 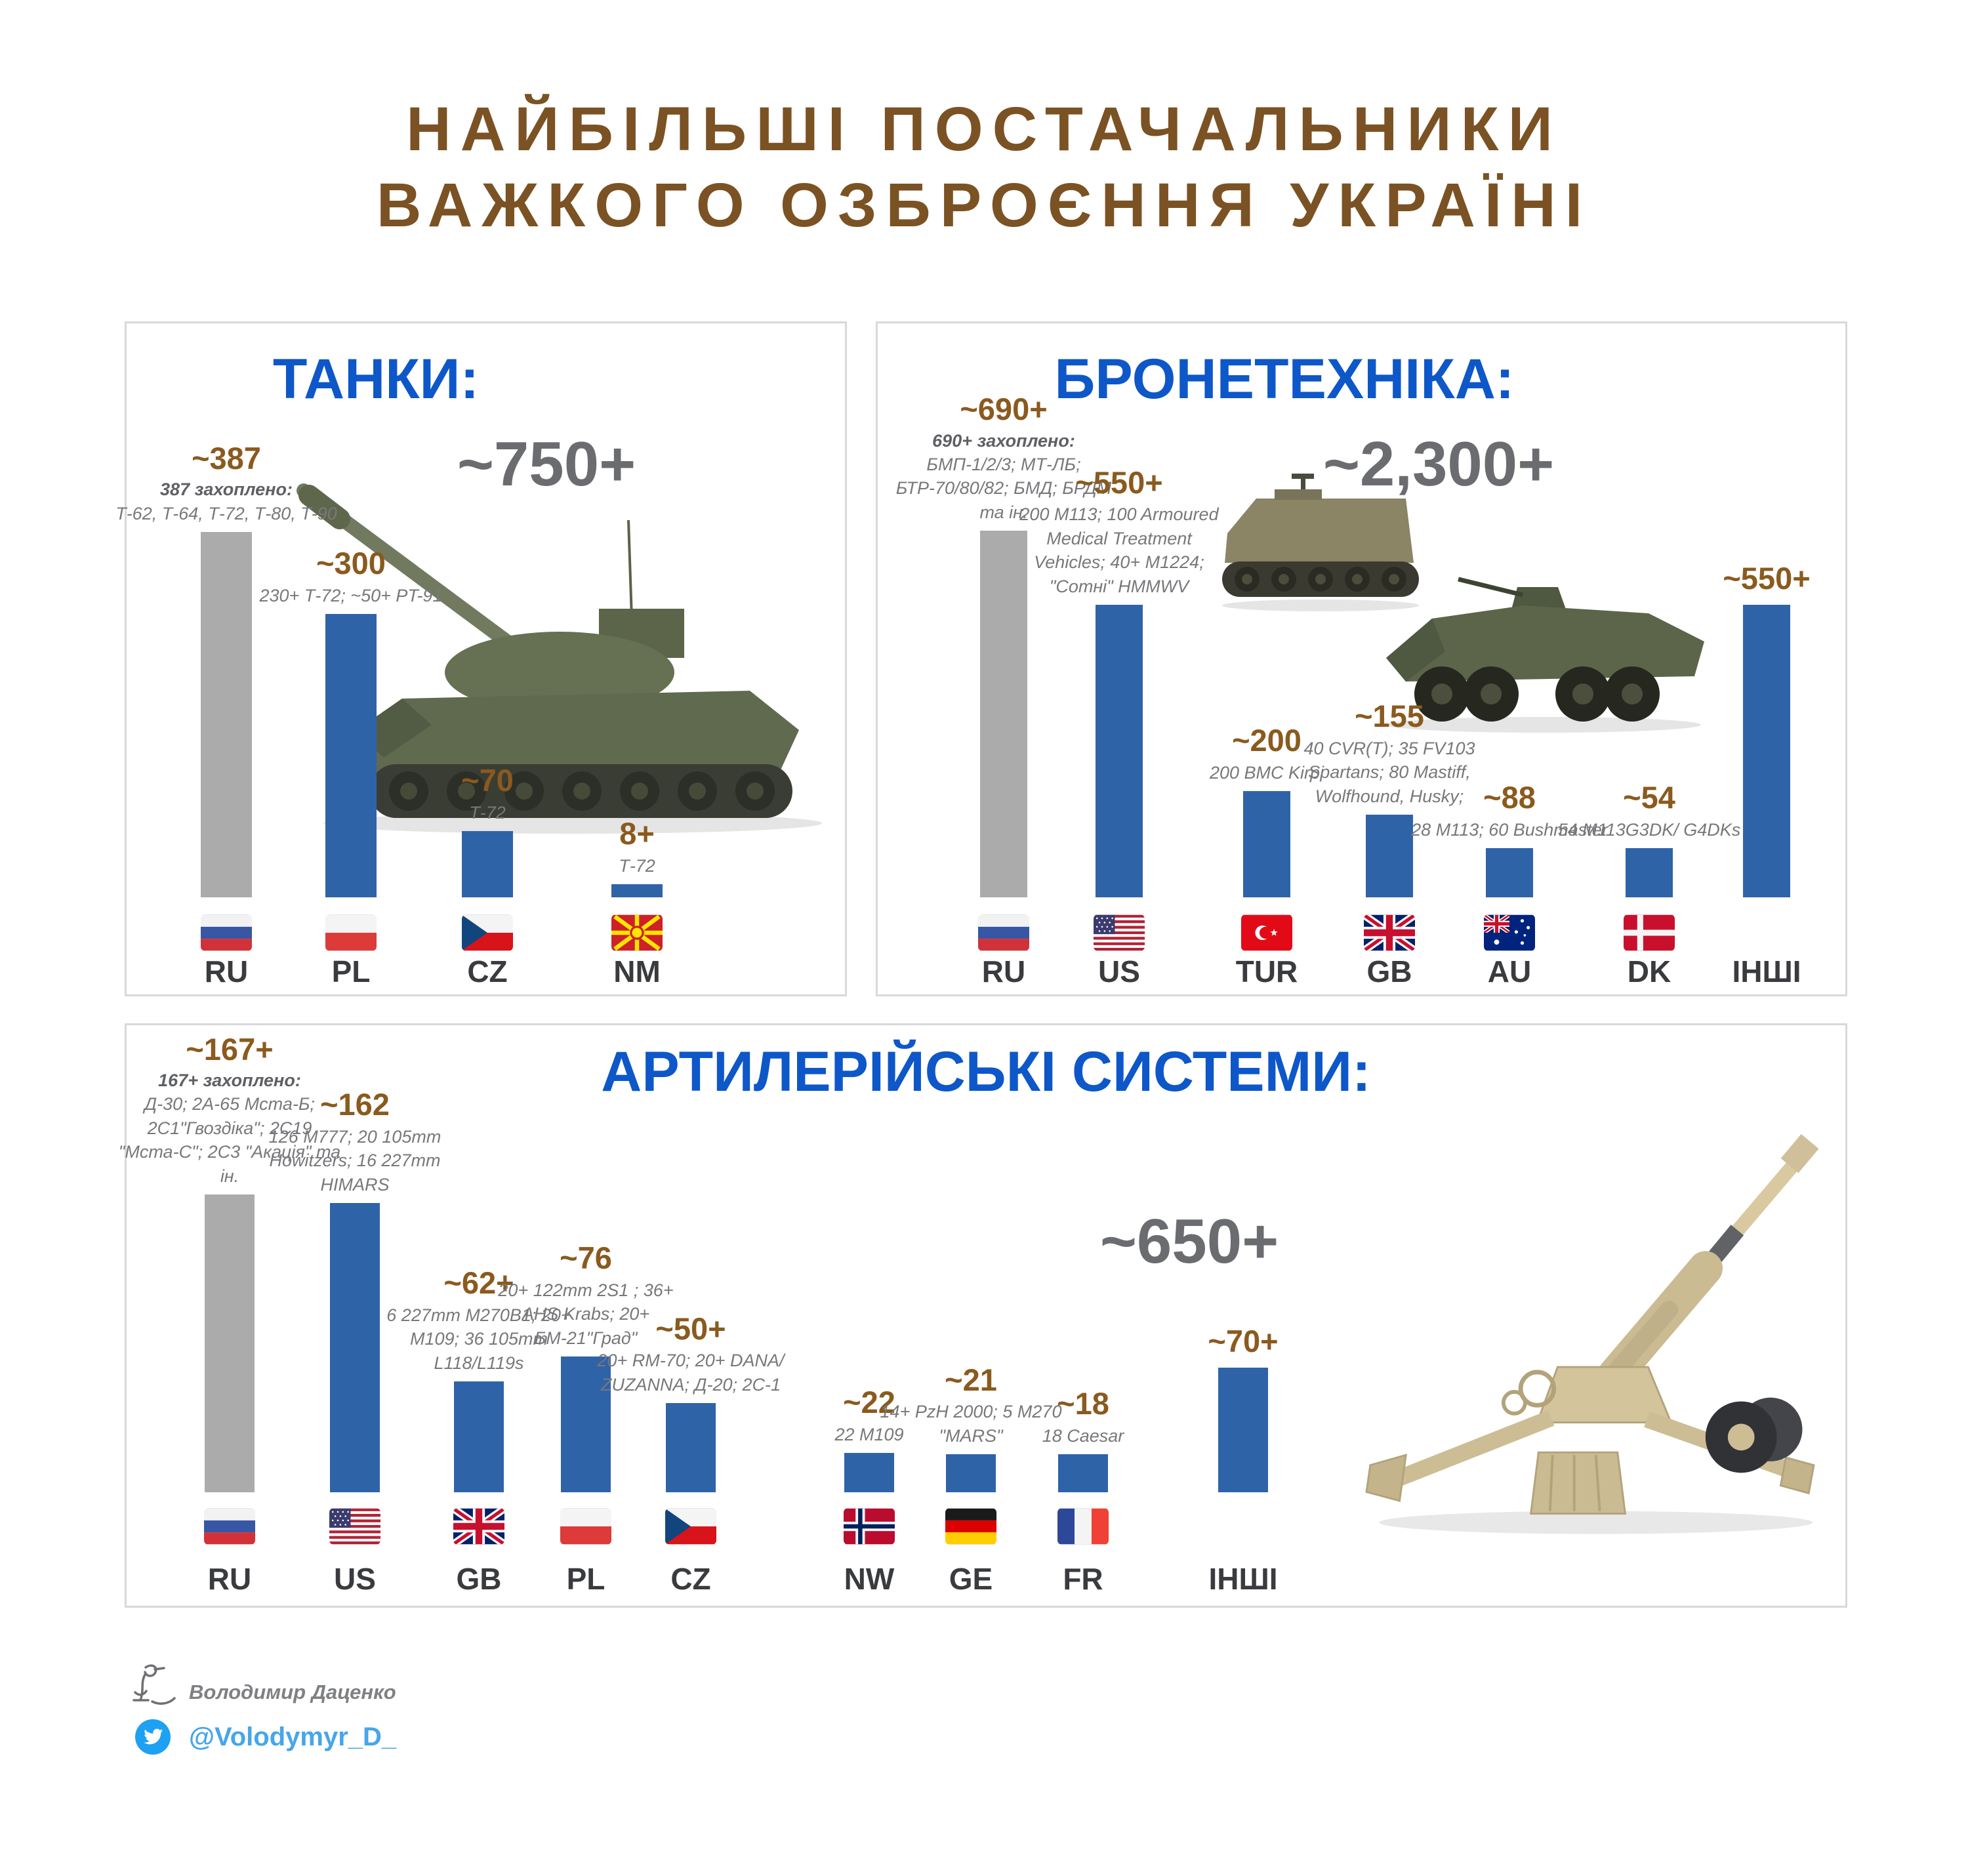 I want to click on bar-column-au-armor: ~88 28 M113; 60 Bushmaster AU, so click(x=1510, y=658).